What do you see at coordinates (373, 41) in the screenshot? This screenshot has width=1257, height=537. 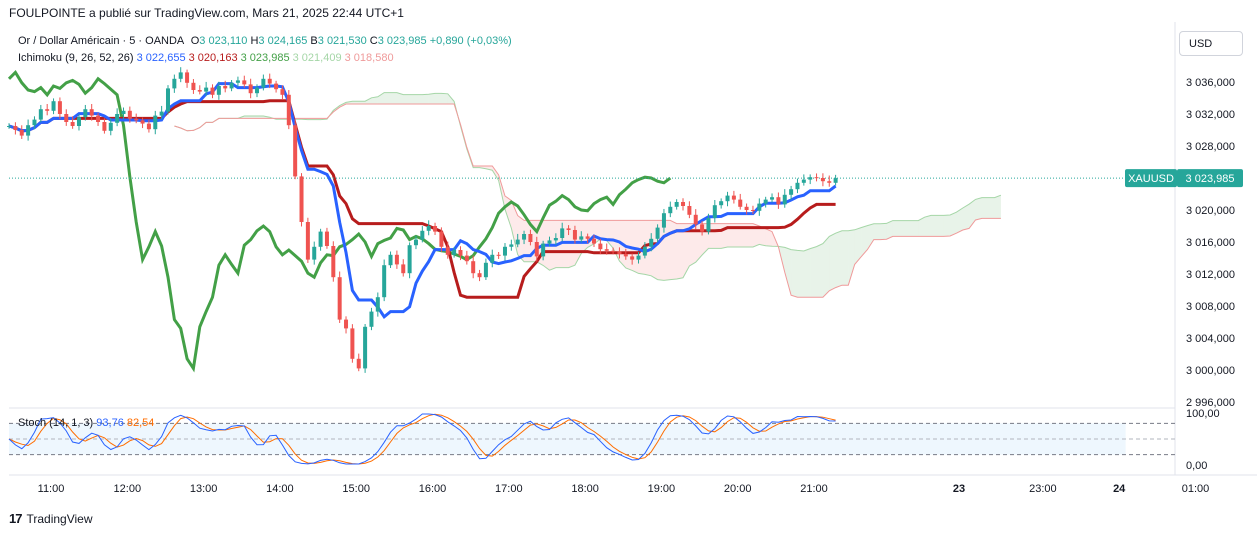 I see `close-label: C` at bounding box center [373, 41].